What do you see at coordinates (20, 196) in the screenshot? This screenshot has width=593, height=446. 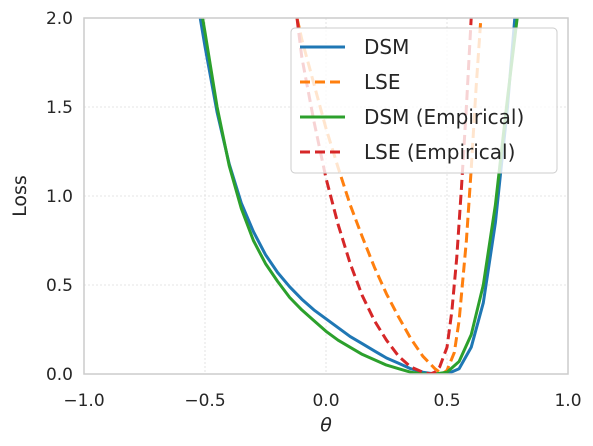 I see `y-axis-label: Loss` at bounding box center [20, 196].